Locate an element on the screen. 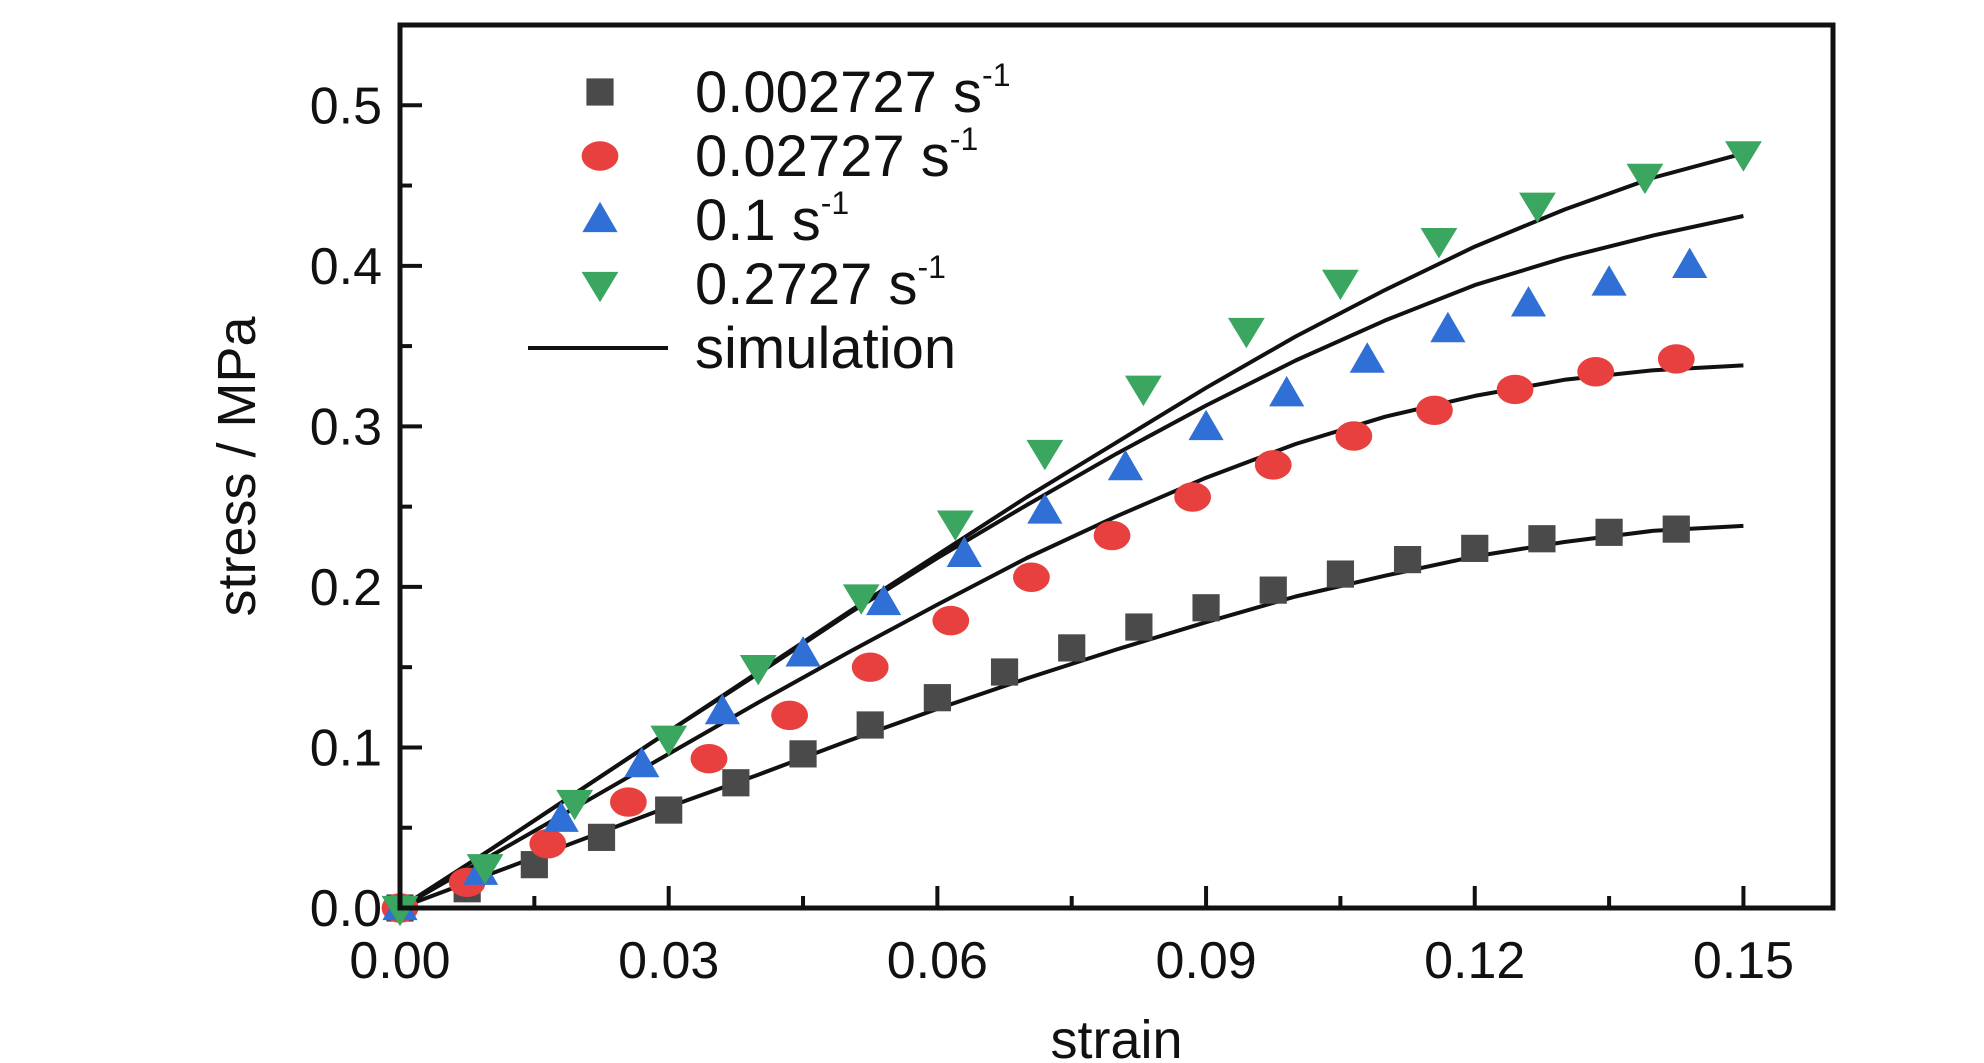  x-axis-label: strain is located at coordinates (1116, 1036).